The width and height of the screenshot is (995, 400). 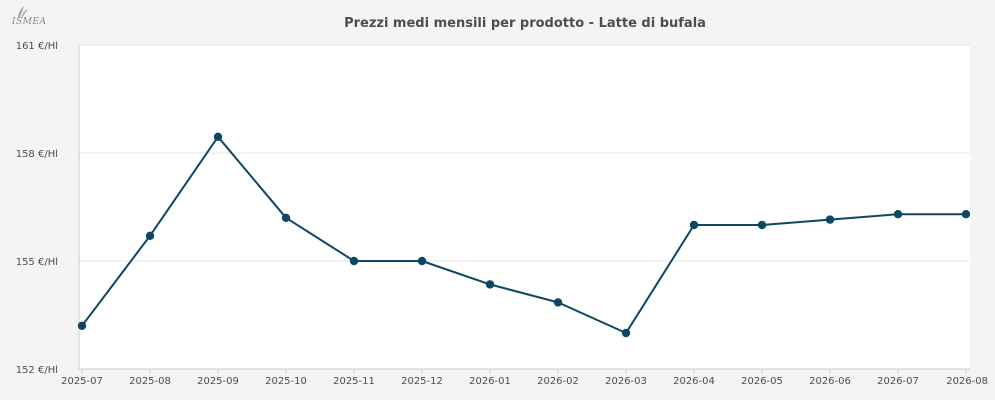 What do you see at coordinates (286, 381) in the screenshot?
I see `x-tick-label: 2025-10` at bounding box center [286, 381].